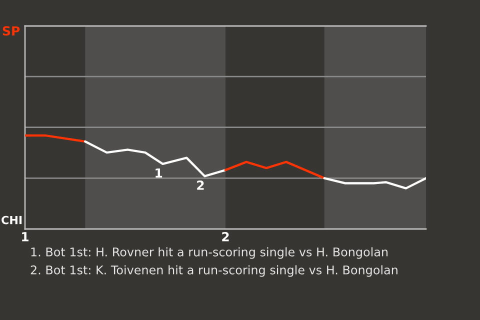  What do you see at coordinates (159, 173) in the screenshot?
I see `annotation: 1` at bounding box center [159, 173].